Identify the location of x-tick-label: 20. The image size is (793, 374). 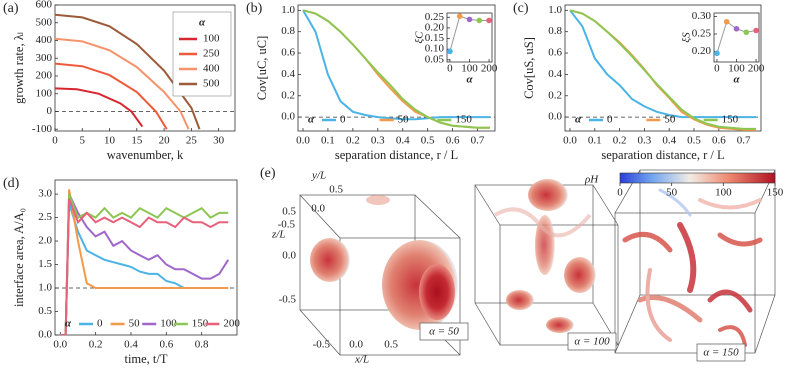
(165, 141).